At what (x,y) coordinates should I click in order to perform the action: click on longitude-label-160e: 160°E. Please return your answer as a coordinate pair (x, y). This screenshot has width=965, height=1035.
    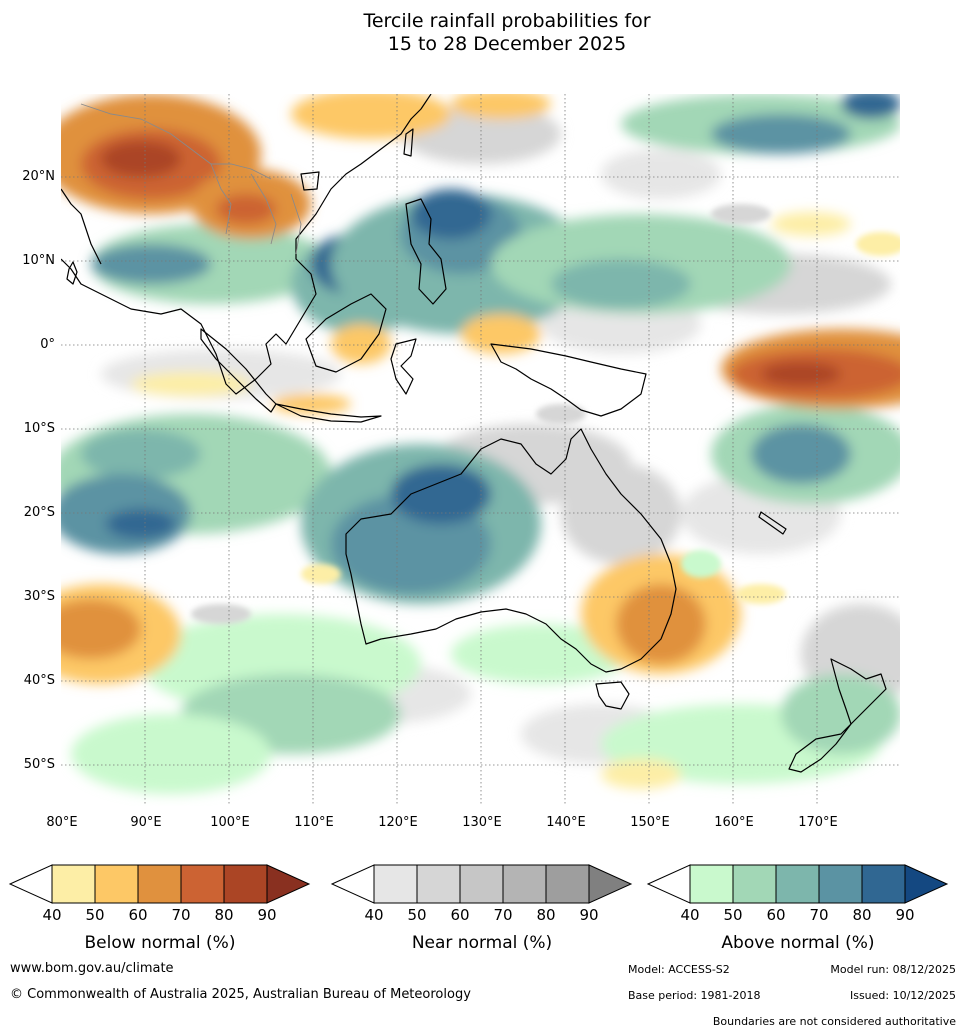
    Looking at the image, I should click on (734, 822).